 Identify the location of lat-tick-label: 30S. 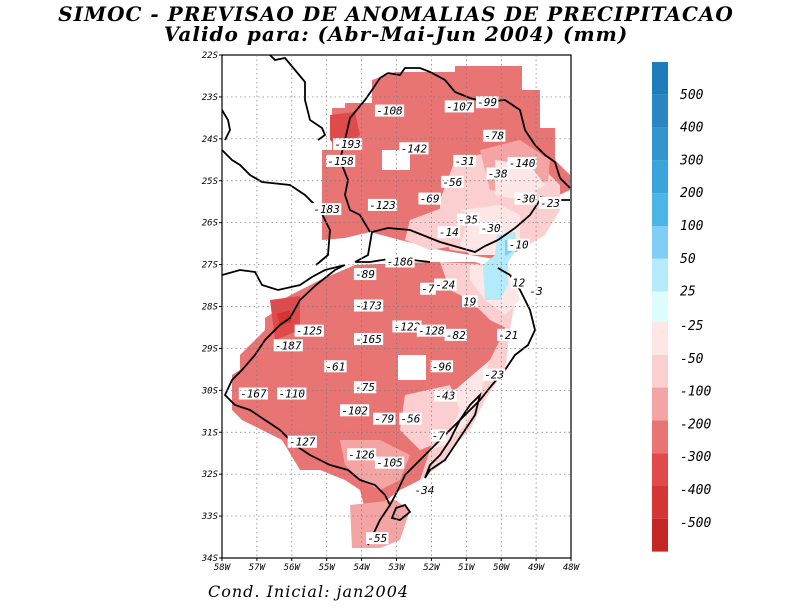
(210, 391).